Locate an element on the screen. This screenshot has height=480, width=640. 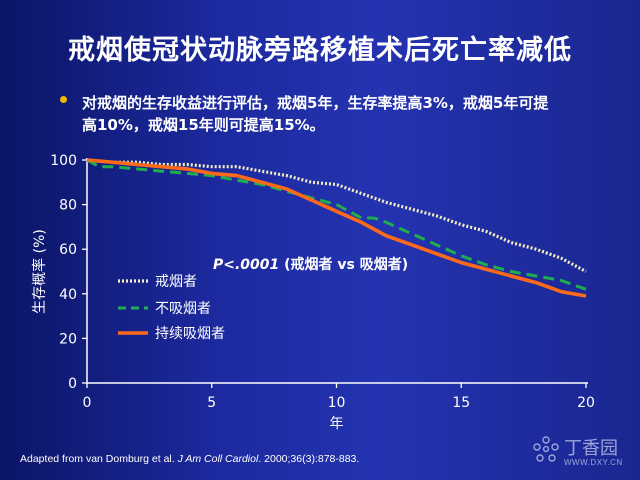
bullet-text-line-1: 对戒烟的生存收益进行评估，戒烟5年，生存率提高3%，戒烟5年可提 is located at coordinates (315, 103).